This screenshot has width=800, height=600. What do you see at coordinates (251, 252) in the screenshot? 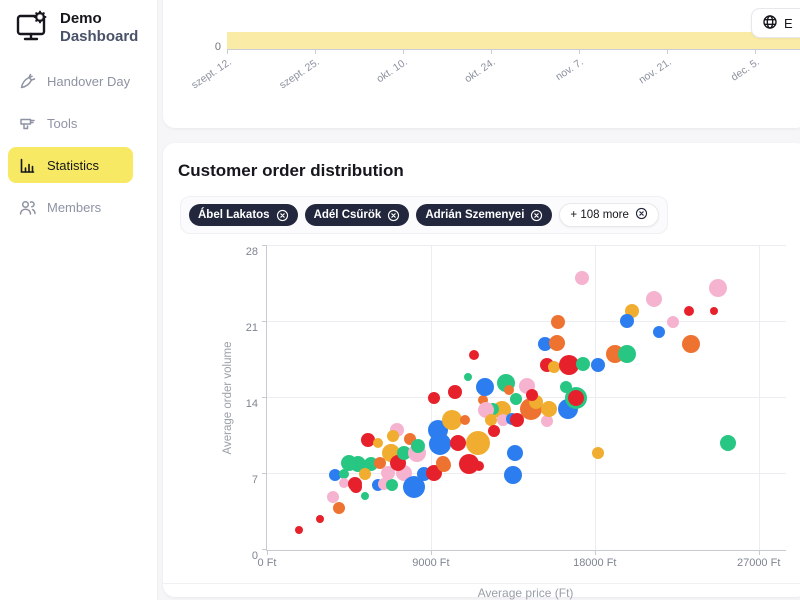
I see `y-tick-label: 28` at bounding box center [251, 252].